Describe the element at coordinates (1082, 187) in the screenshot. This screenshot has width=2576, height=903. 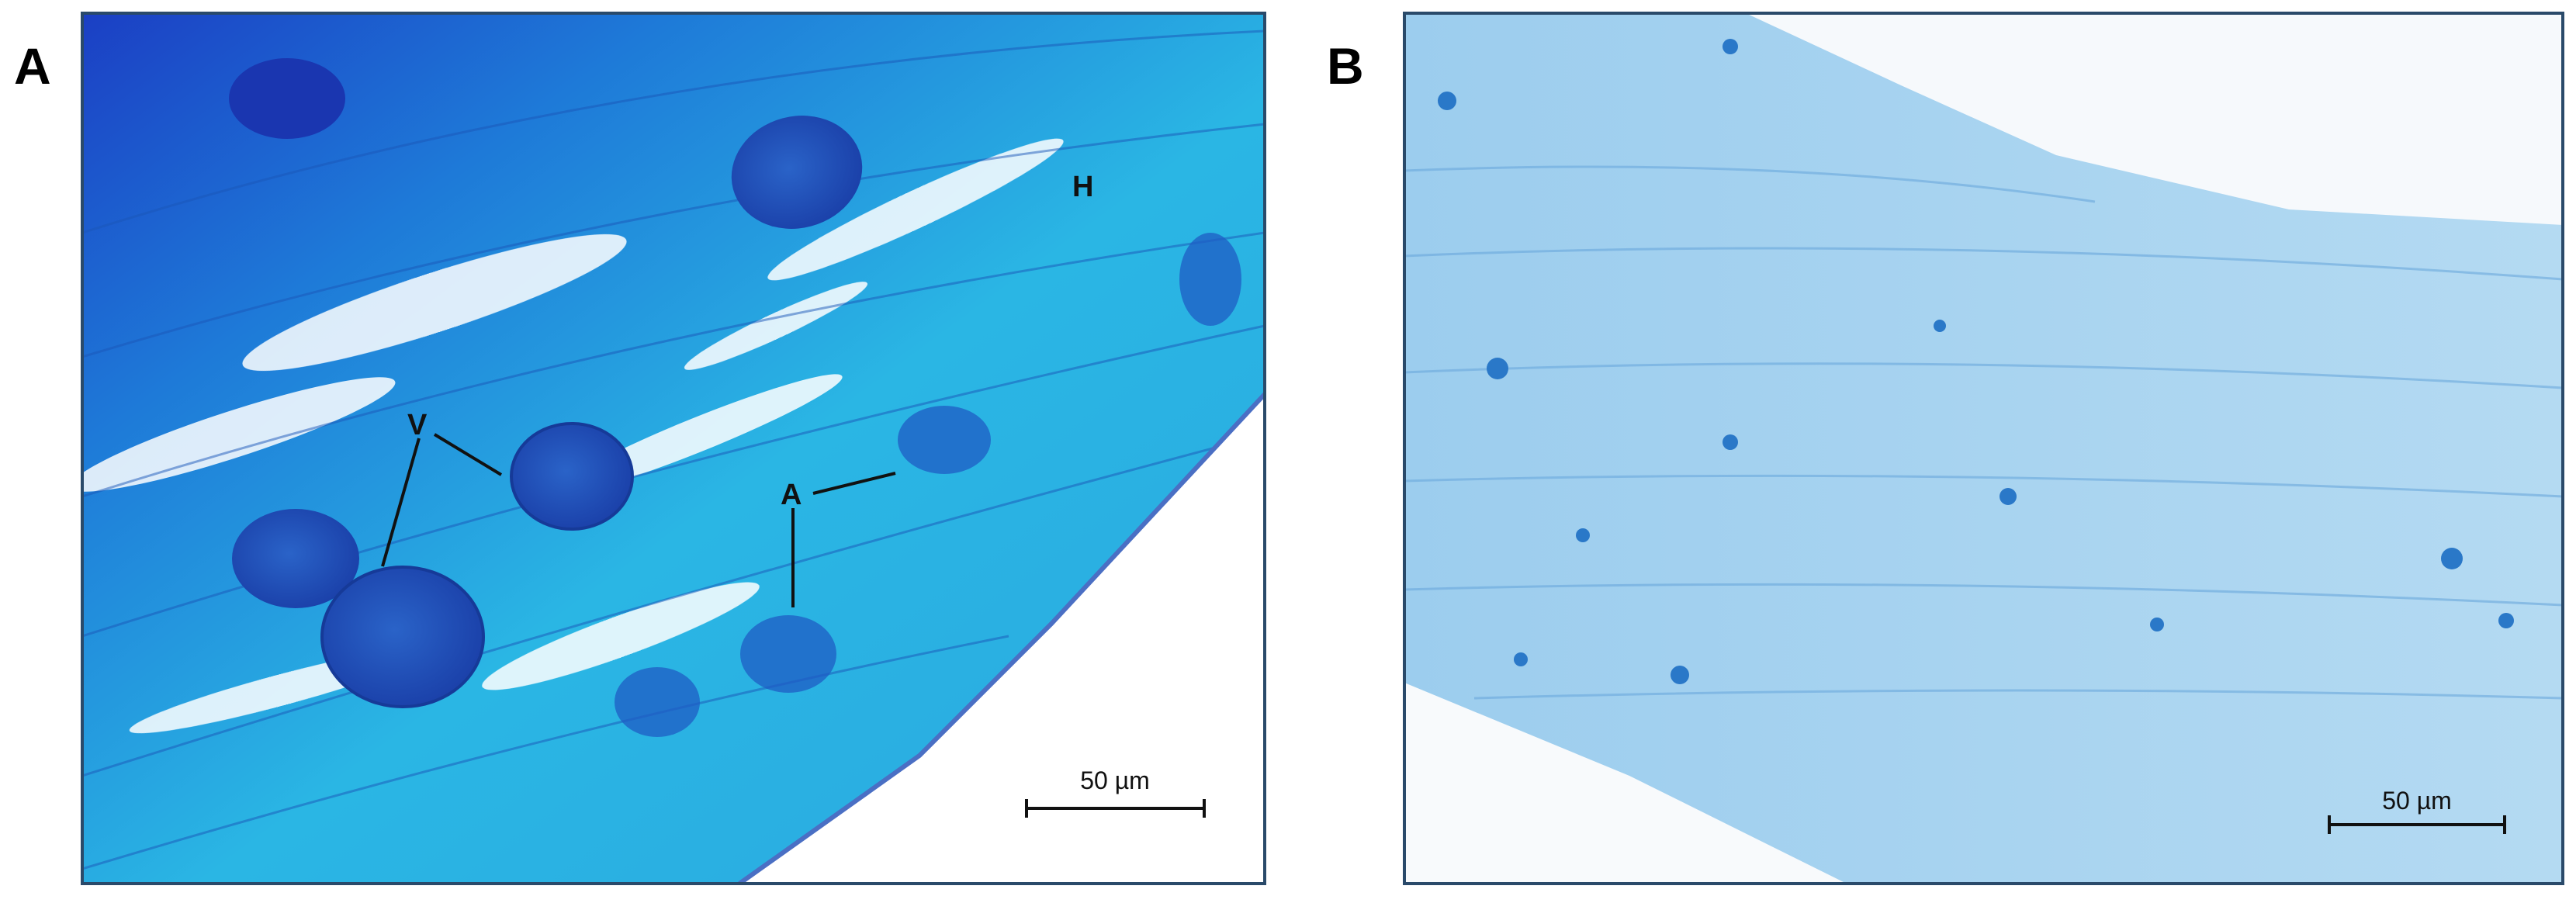
I see `annotation: H` at that location.